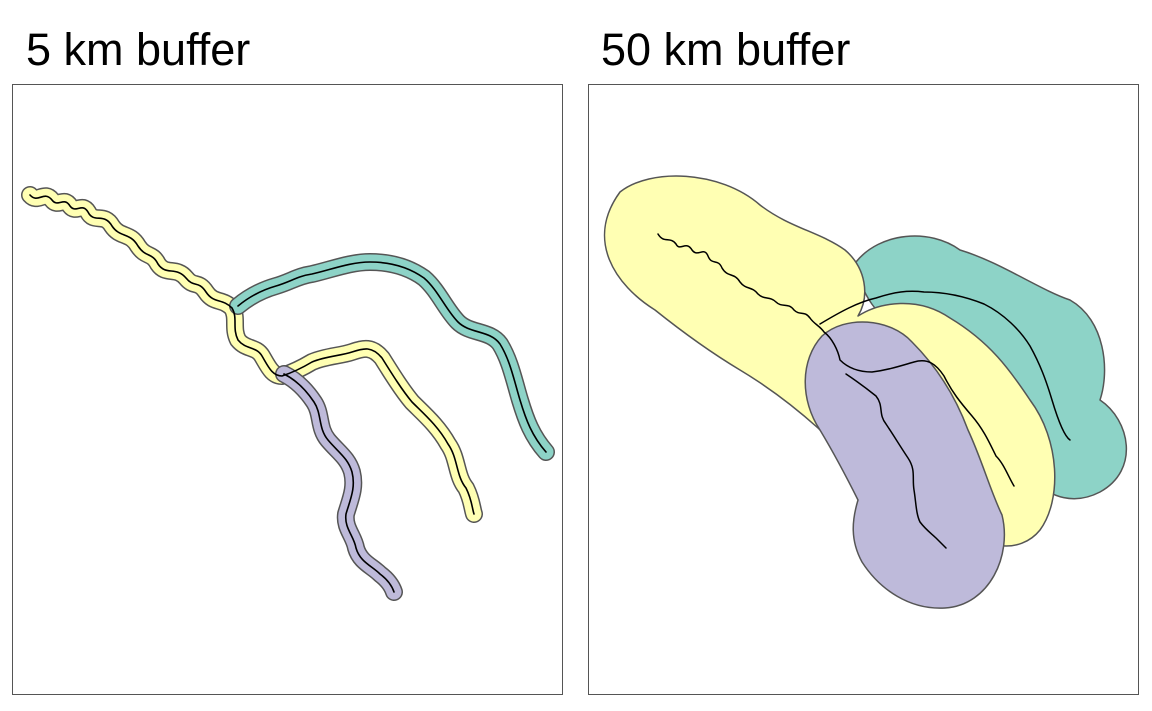 This screenshot has height=711, width=1152. Describe the element at coordinates (905, 465) in the screenshot. I see `buffer-purple-50km` at that location.